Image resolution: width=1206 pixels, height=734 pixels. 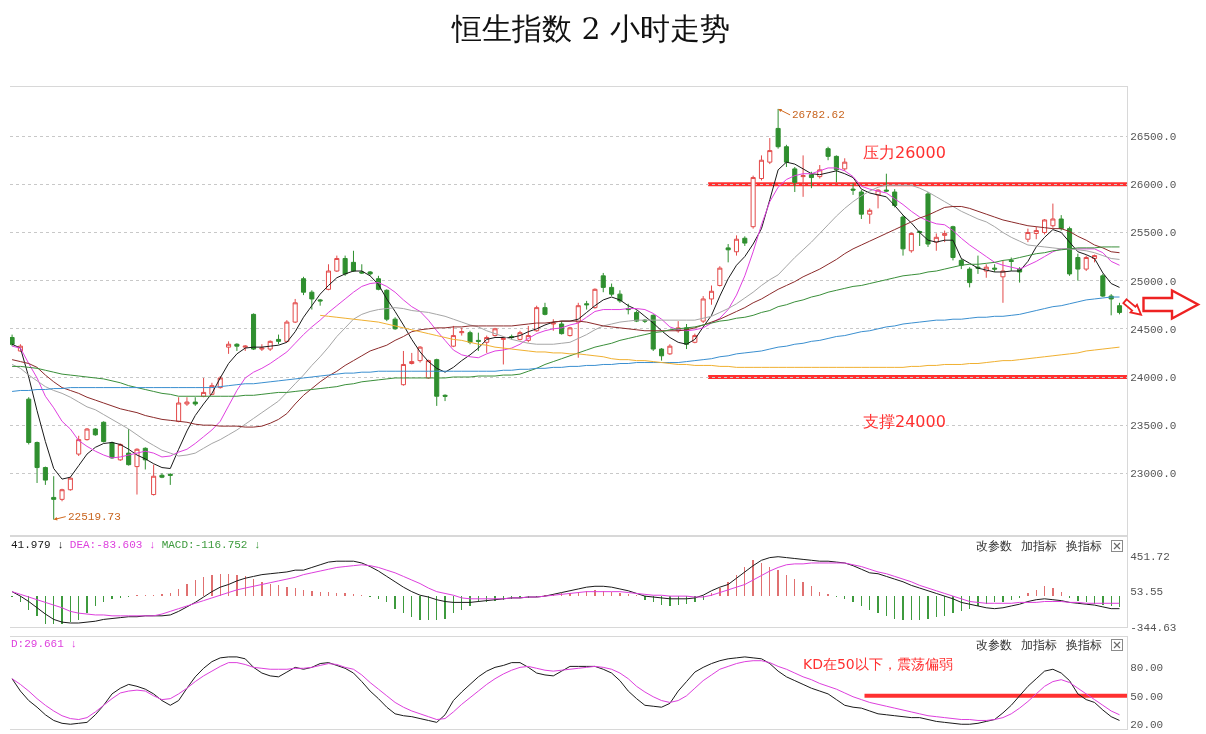 I want to click on ref-line-label: KD在50以下，震荡偏弱, so click(x=878, y=664).